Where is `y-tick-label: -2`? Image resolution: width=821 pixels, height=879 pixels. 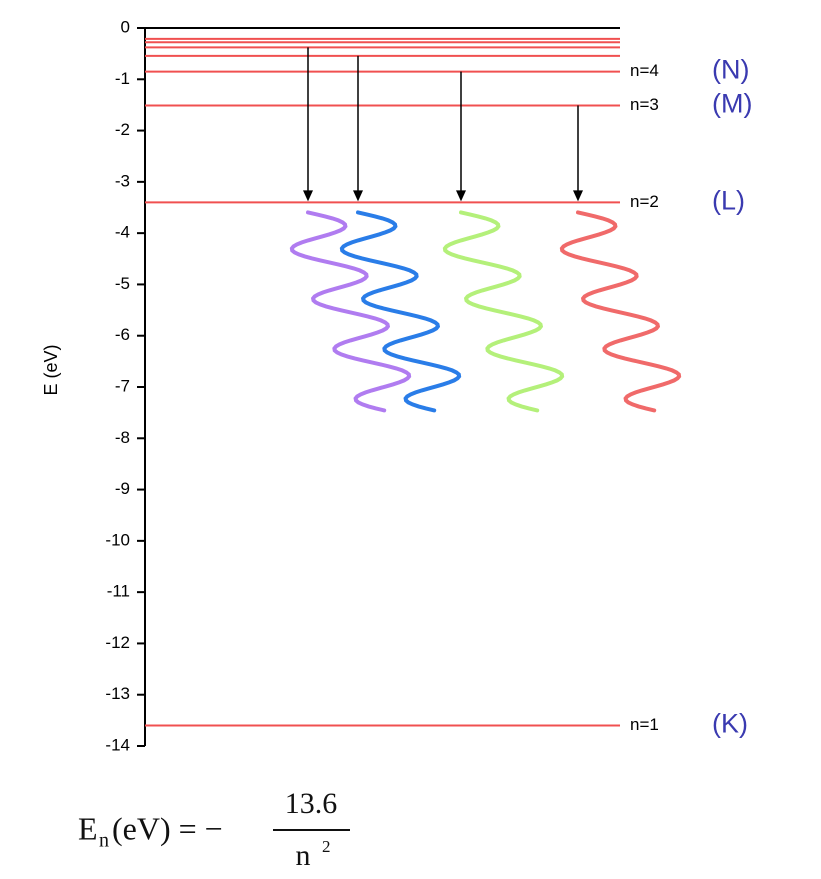 y-tick-label: -2 is located at coordinates (122, 129).